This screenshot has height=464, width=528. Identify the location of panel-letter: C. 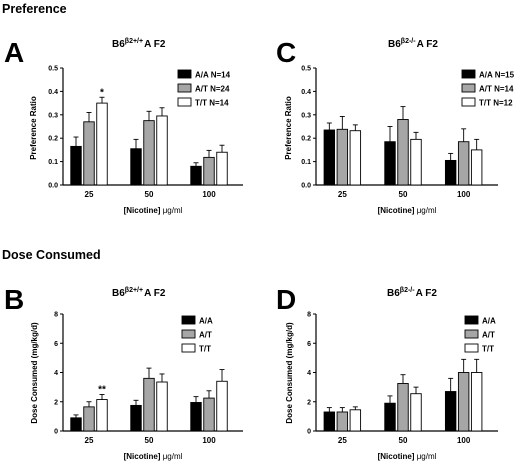
(286, 52).